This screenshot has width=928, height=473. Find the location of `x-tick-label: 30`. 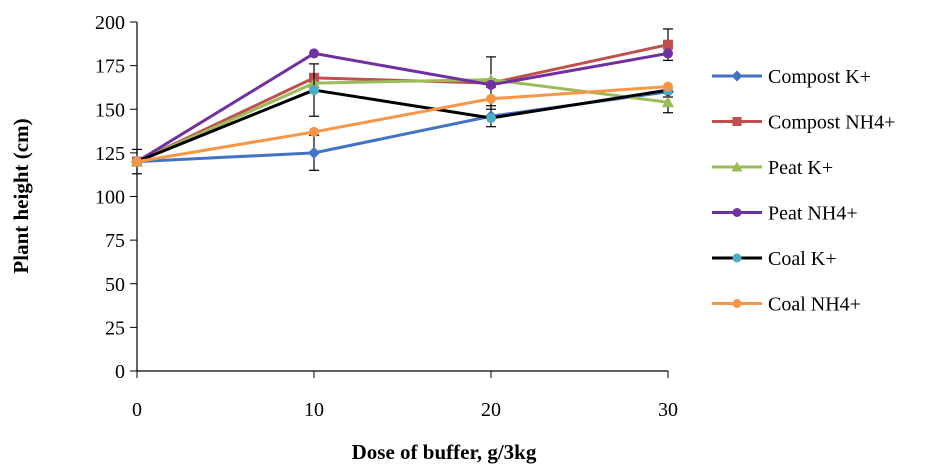

x-tick-label: 30 is located at coordinates (668, 410).